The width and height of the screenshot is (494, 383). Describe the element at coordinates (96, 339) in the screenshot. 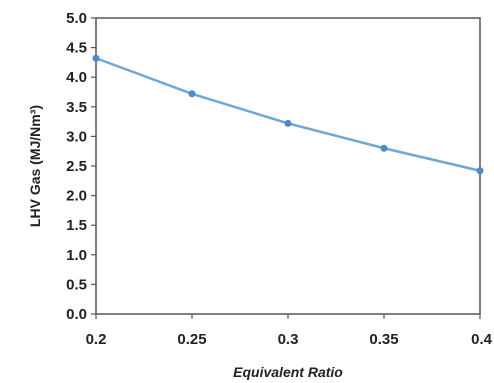

I see `x-tick-label: 0.2` at that location.